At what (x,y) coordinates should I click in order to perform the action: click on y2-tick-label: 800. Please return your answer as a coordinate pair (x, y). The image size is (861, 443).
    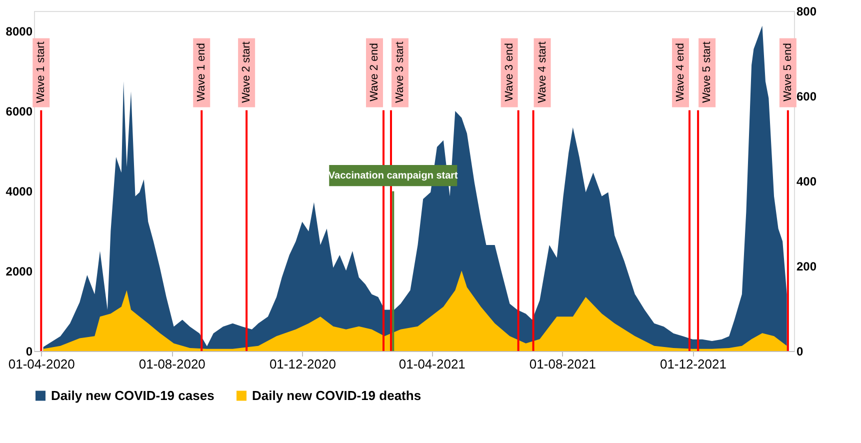
    Looking at the image, I should click on (806, 11).